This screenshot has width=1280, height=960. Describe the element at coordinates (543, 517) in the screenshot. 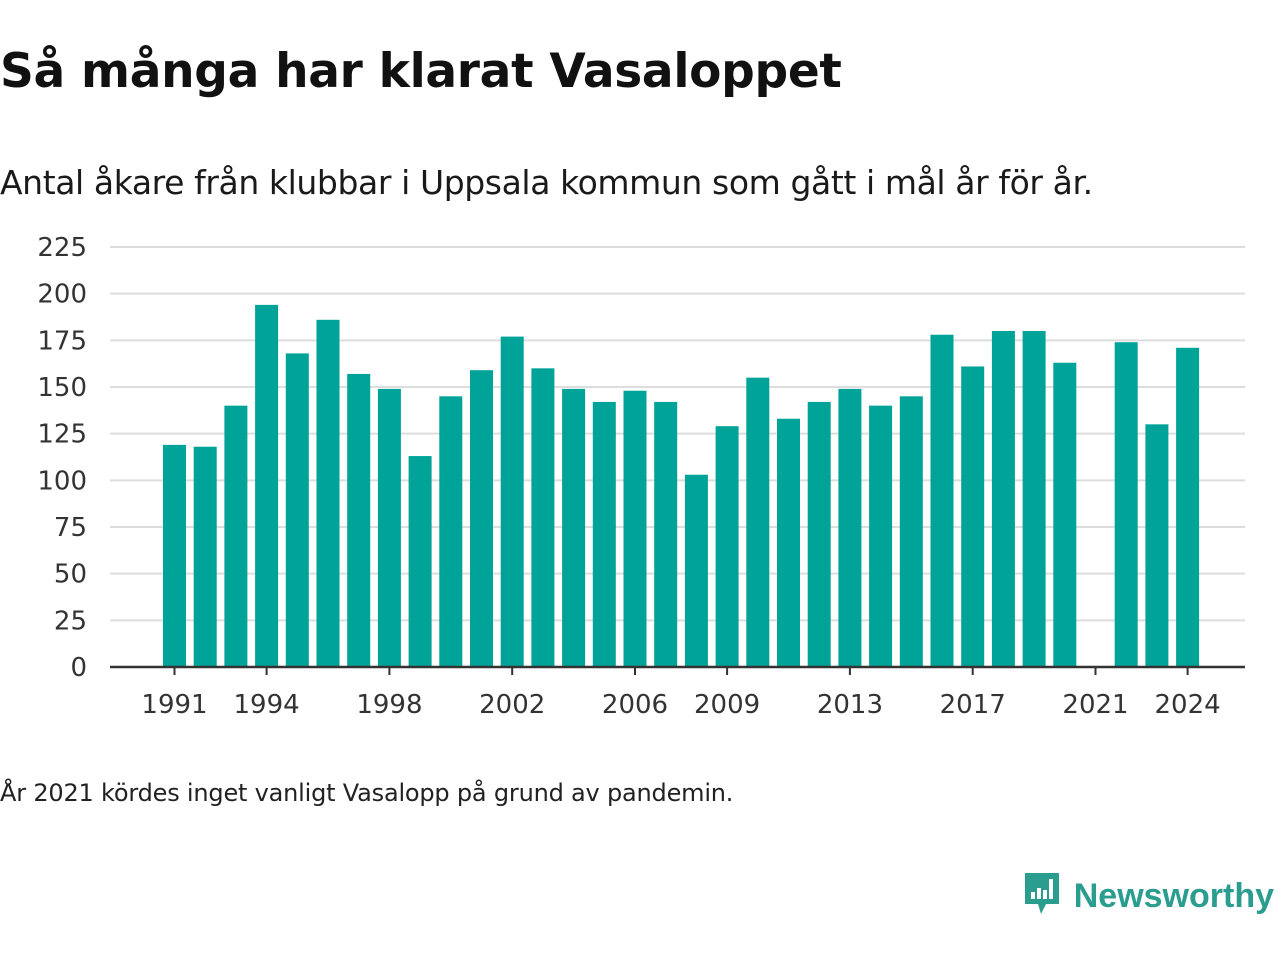

I see `bar-2003` at that location.